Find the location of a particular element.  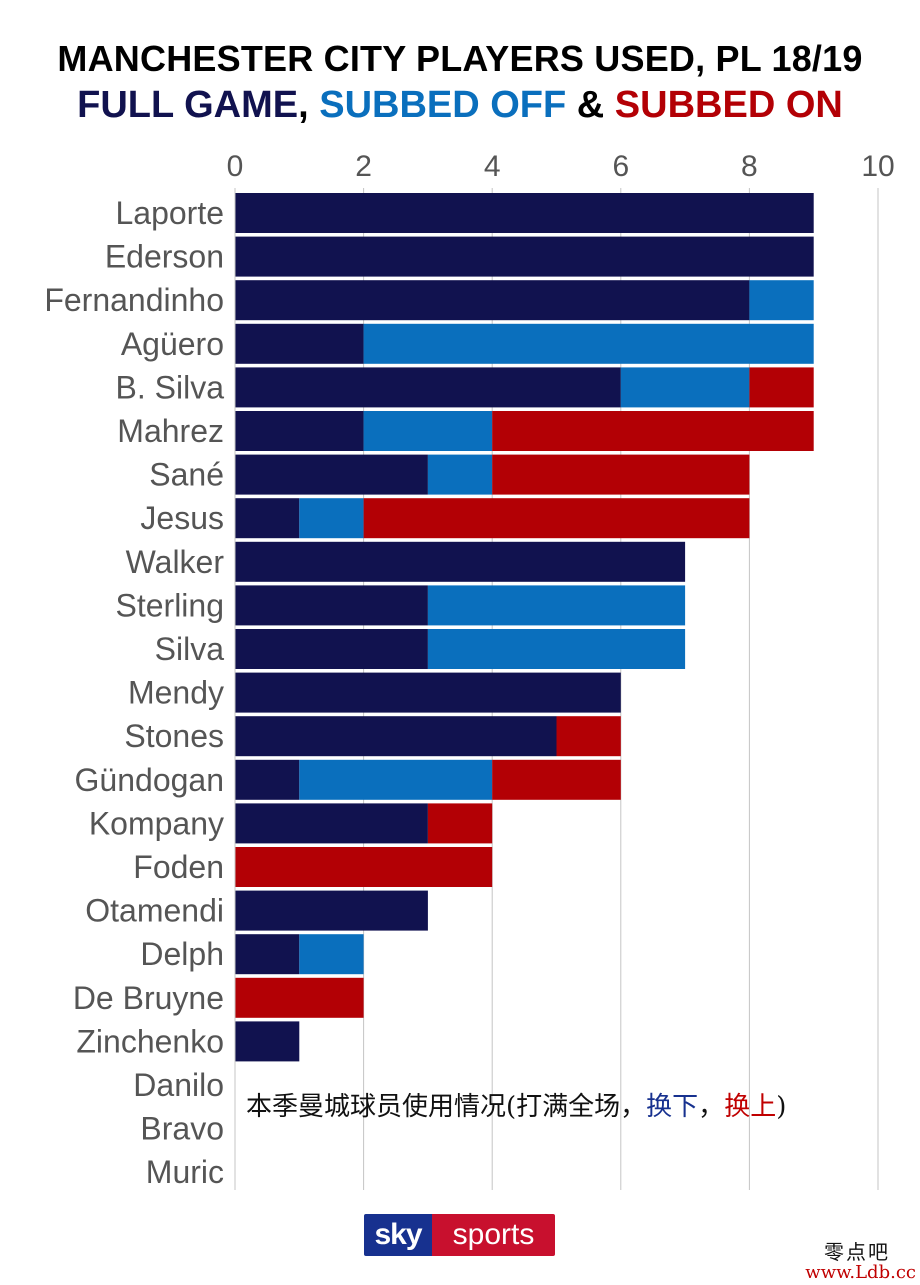

category-label: Silva is located at coordinates (190, 649).